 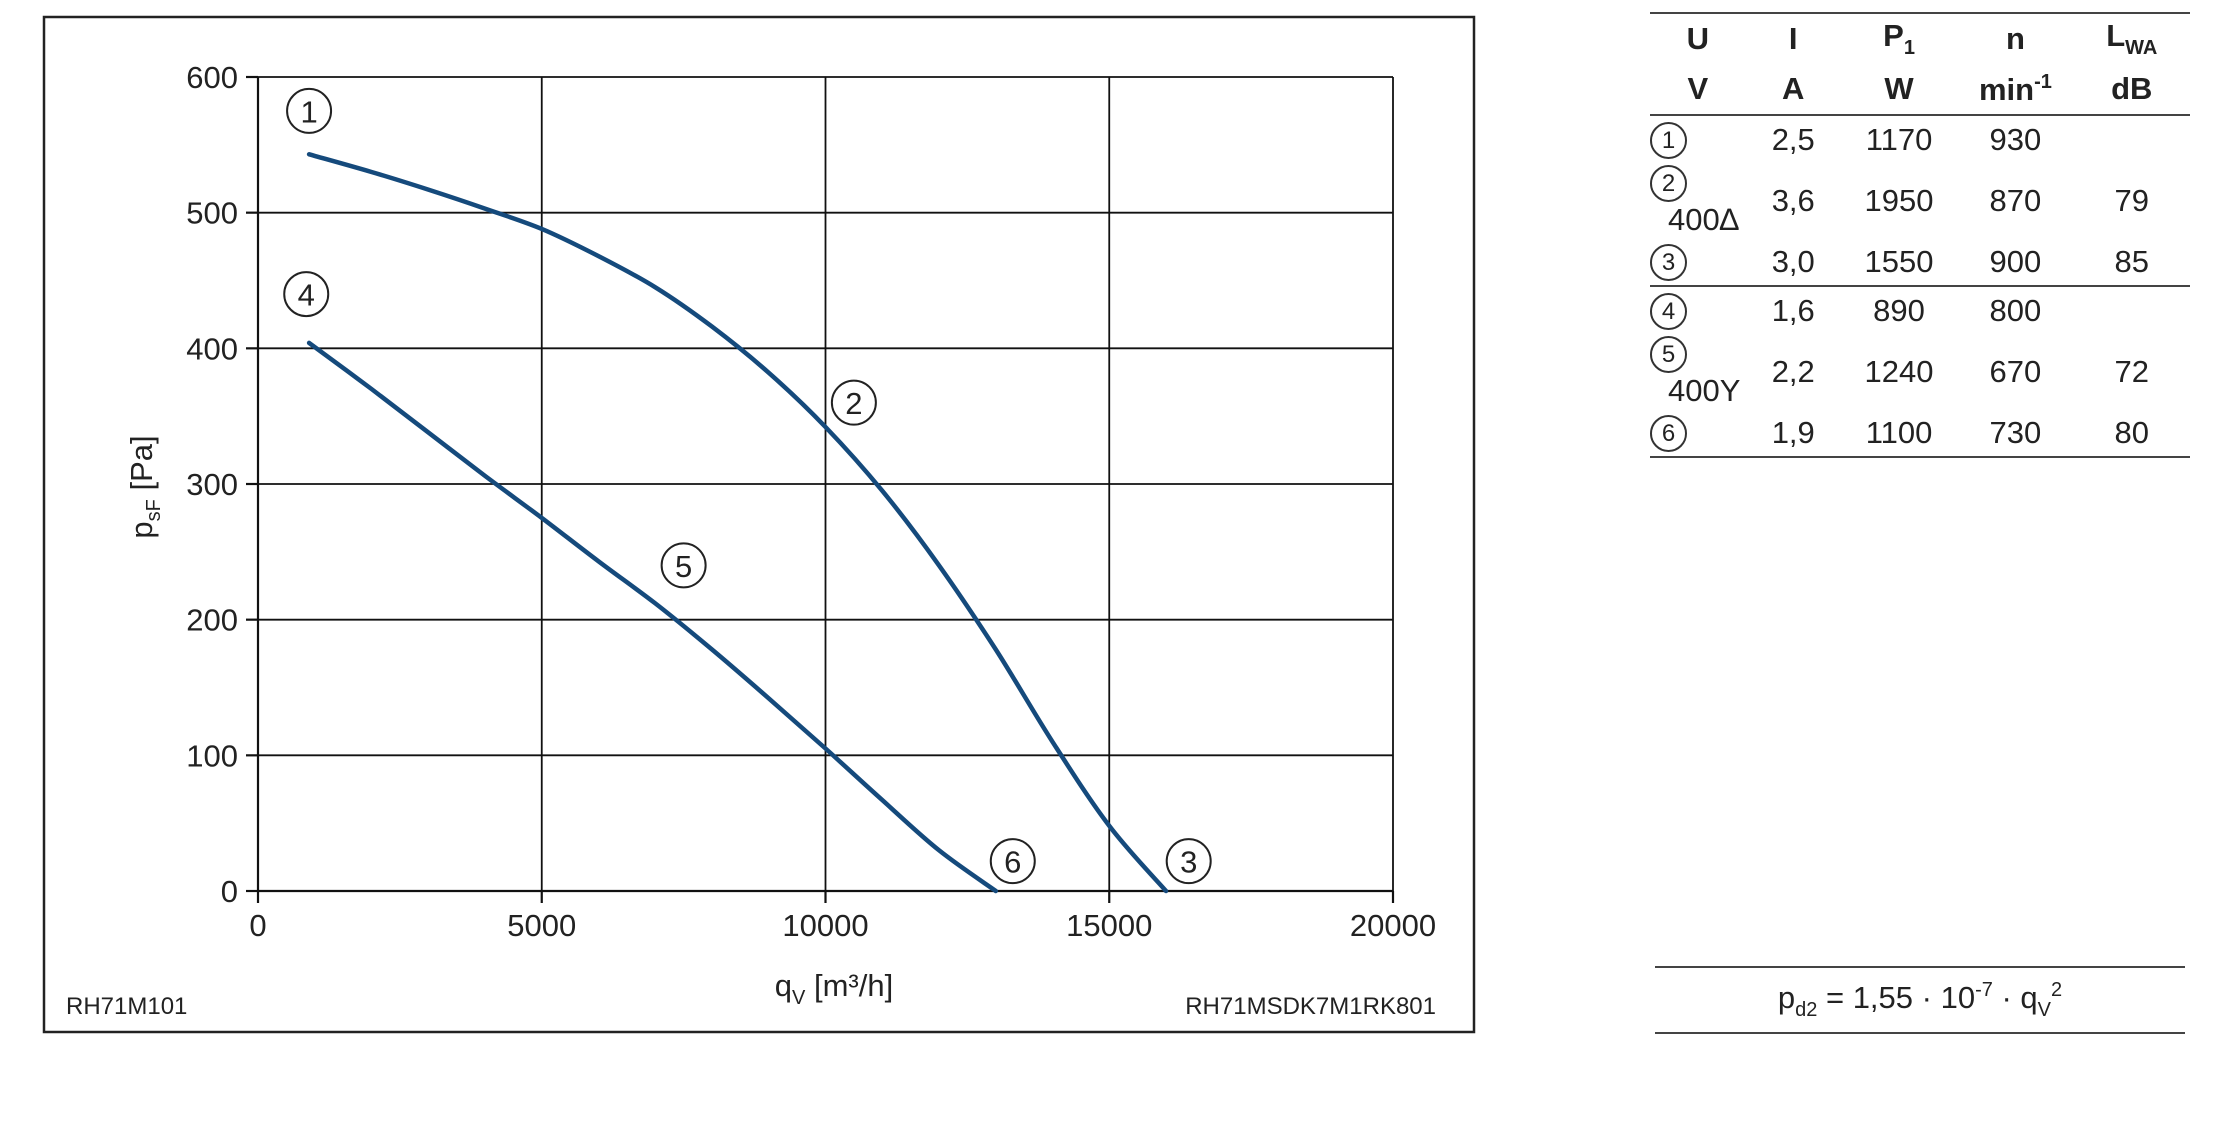 I want to click on x-axis-title: qV [m³/h], so click(x=834, y=988).